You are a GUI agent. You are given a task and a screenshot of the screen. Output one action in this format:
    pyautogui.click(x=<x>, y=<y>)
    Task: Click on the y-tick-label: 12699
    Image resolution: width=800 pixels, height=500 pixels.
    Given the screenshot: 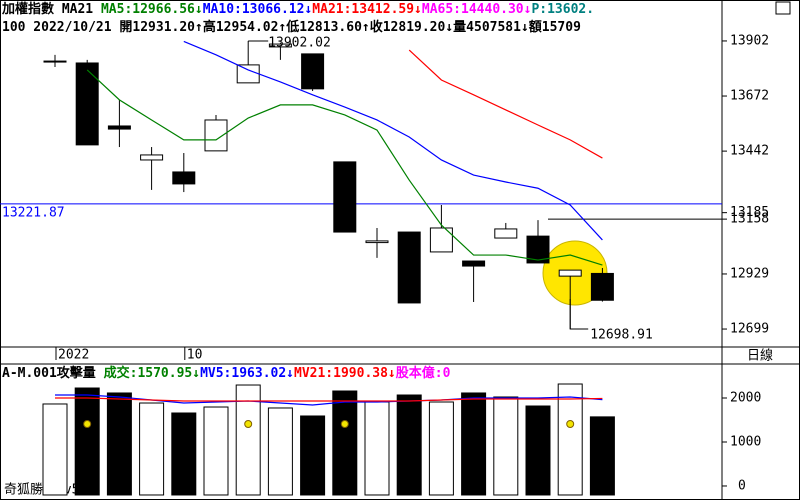 What is the action you would take?
    pyautogui.click(x=749, y=329)
    